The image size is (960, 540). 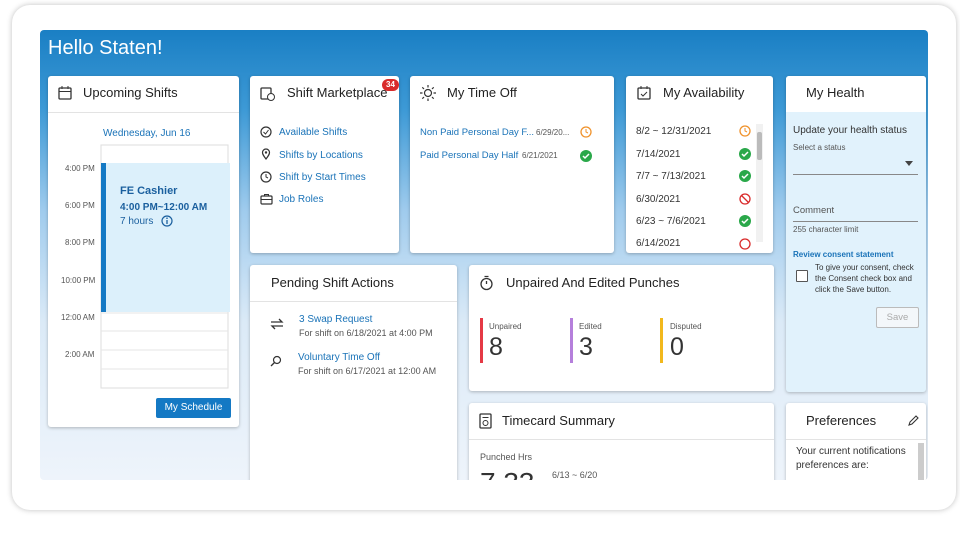 I want to click on stat-value: 3, so click(x=586, y=347).